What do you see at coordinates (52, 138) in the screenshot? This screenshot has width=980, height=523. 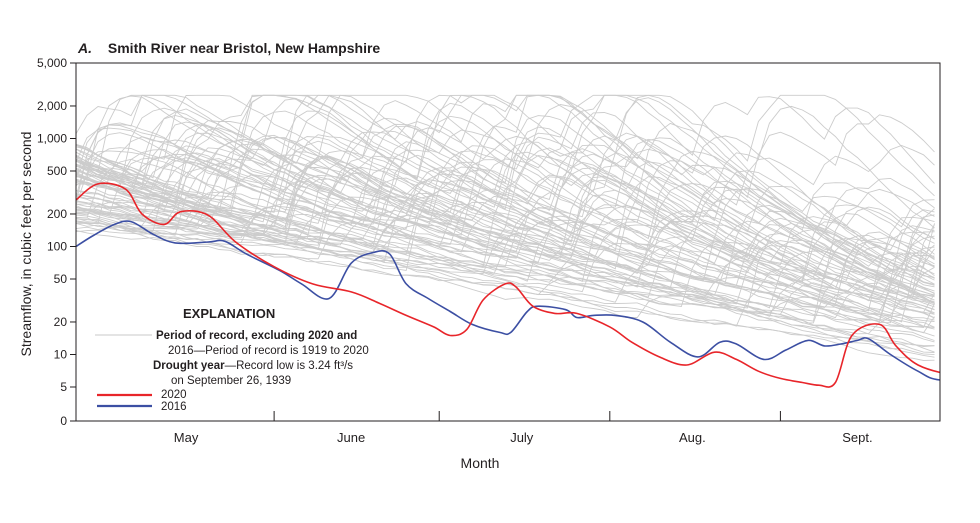 I see `y-tick-label: 1,000` at bounding box center [52, 138].